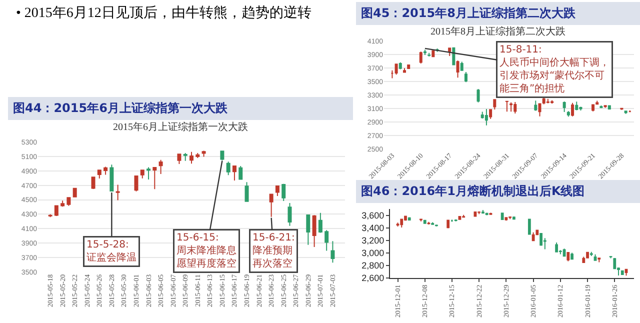 The height and width of the screenshot is (323, 640). I want to click on annotation: 15-6-21: 降准预期再次落空, so click(273, 251).